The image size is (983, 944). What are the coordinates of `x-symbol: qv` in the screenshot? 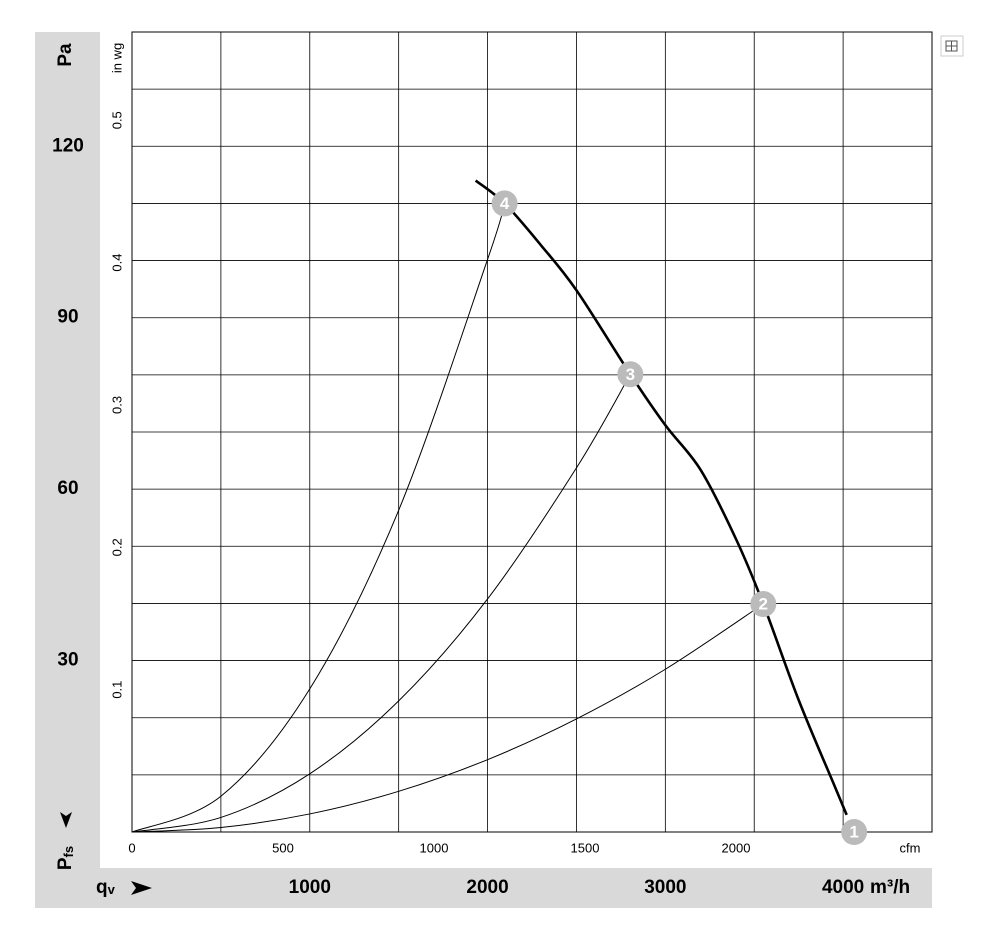 It's located at (106, 887).